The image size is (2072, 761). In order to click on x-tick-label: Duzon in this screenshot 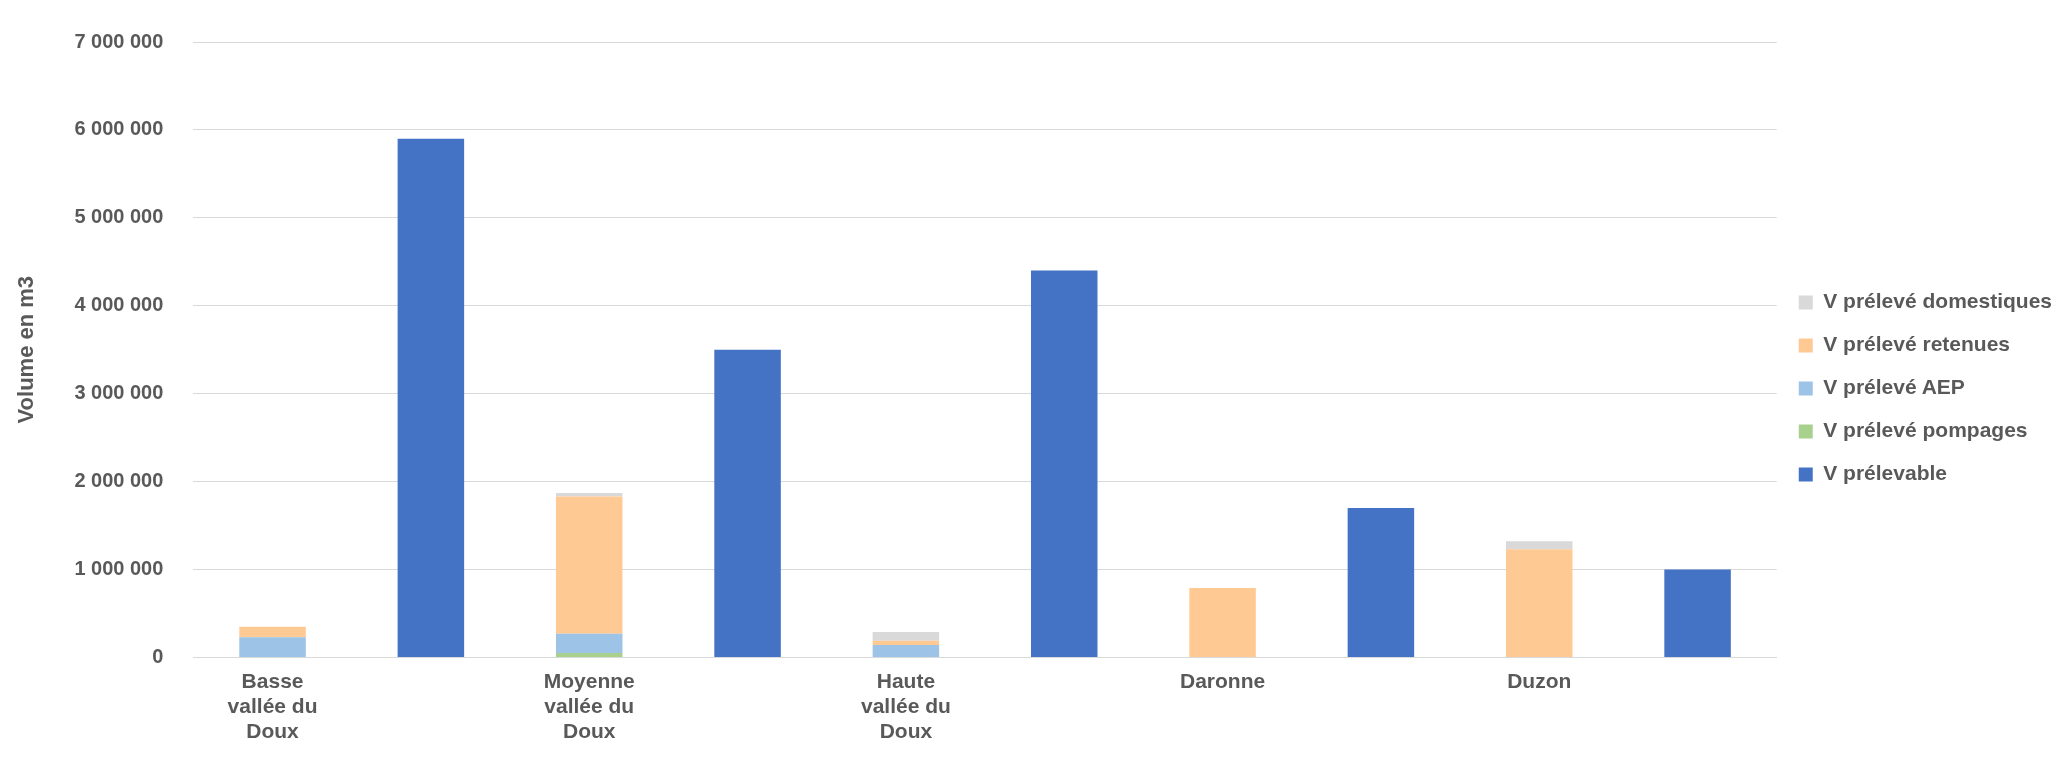, I will do `click(1539, 680)`.